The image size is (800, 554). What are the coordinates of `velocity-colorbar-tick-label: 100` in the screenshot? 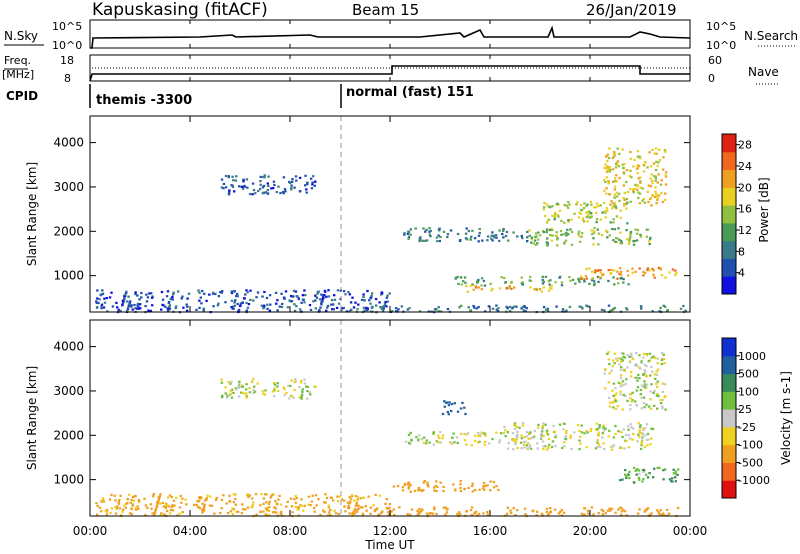 It's located at (748, 391).